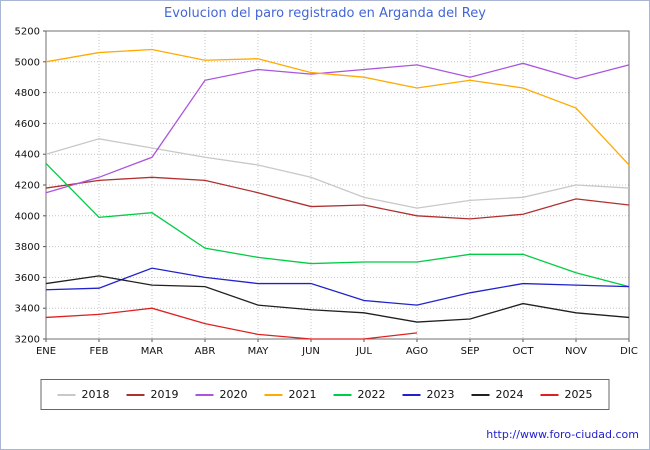 Image resolution: width=650 pixels, height=450 pixels. I want to click on x-tick-label: MAY, so click(259, 351).